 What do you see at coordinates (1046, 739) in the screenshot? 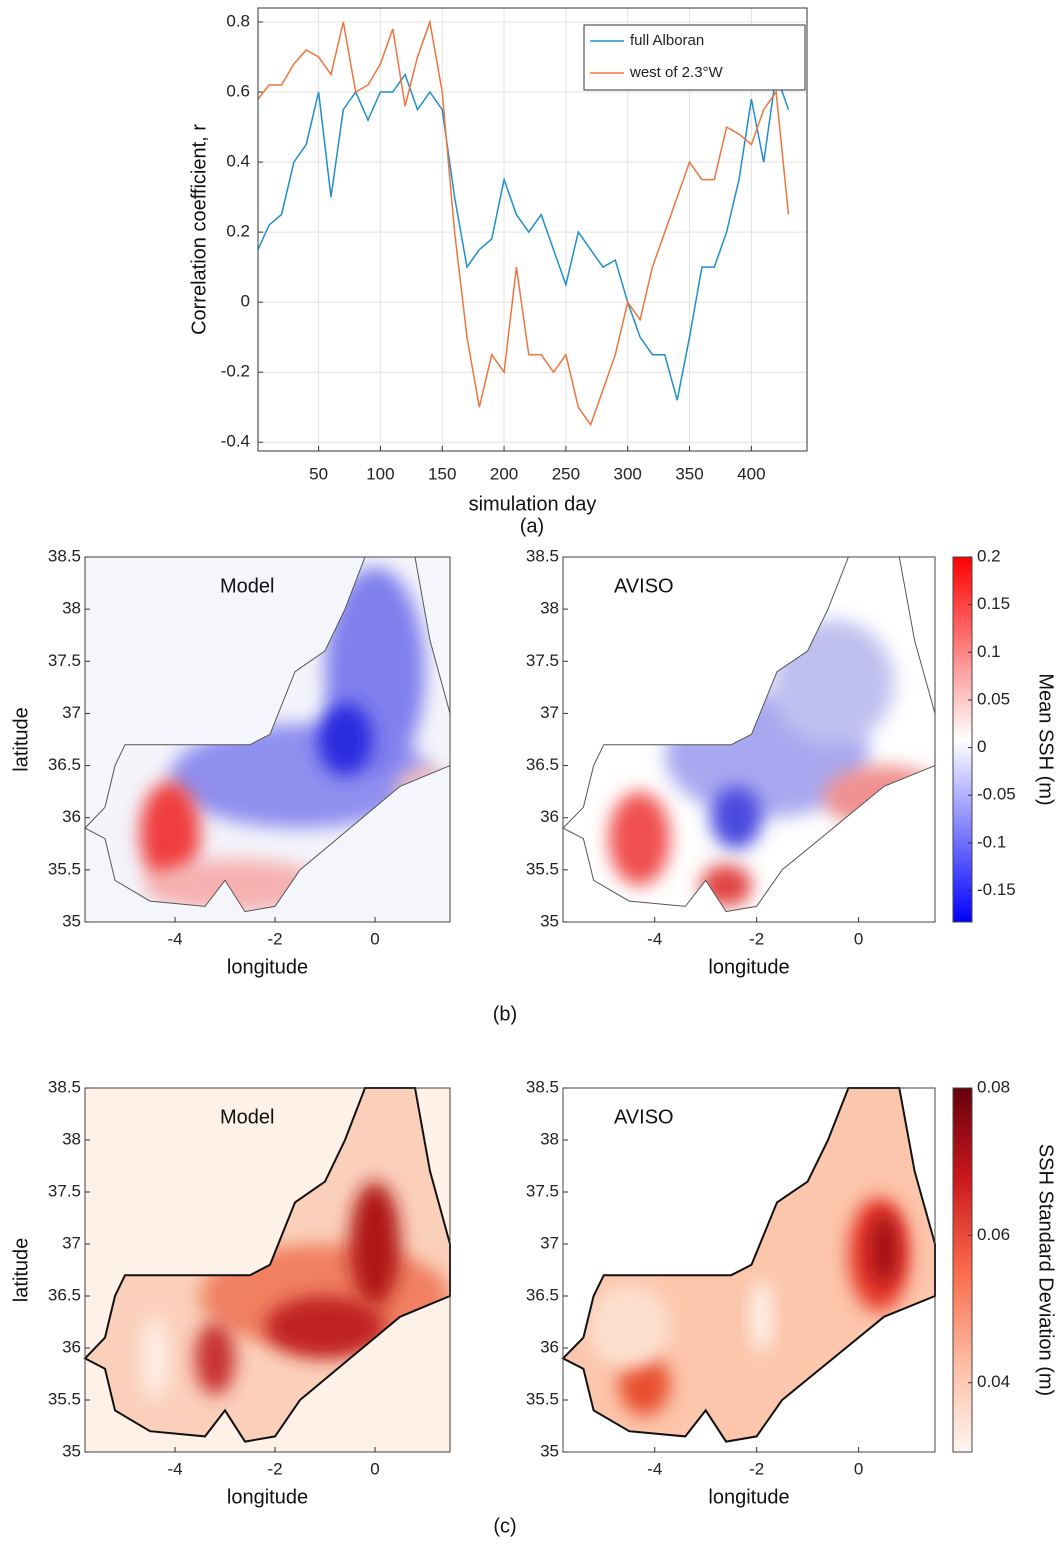
I see `colorbar-label: Mean SSH (m)` at bounding box center [1046, 739].